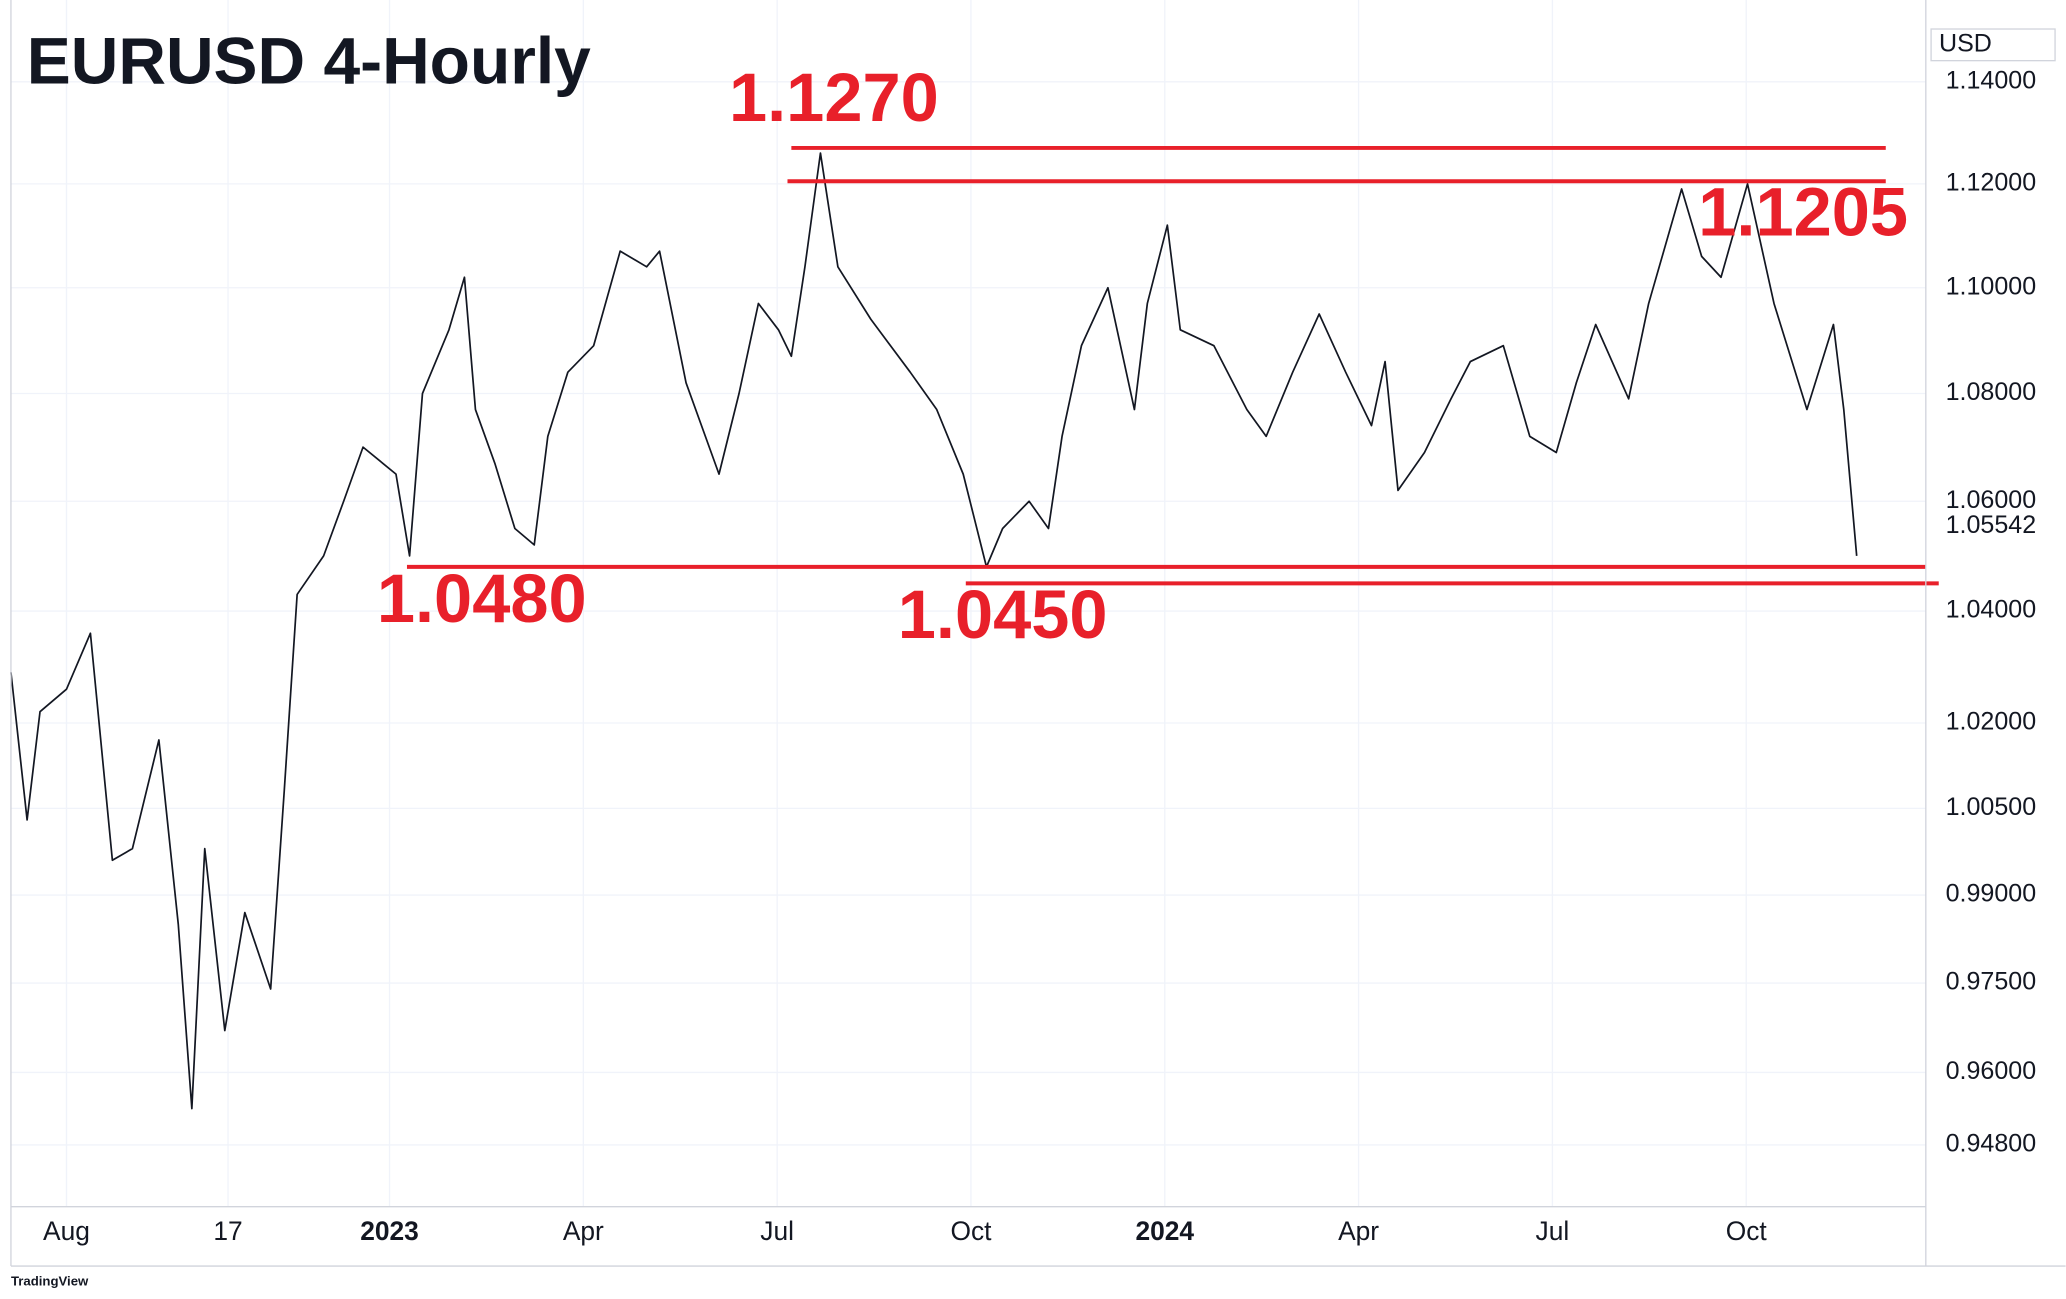  What do you see at coordinates (1991, 807) in the screenshot?
I see `y-tick-label: 1.00500` at bounding box center [1991, 807].